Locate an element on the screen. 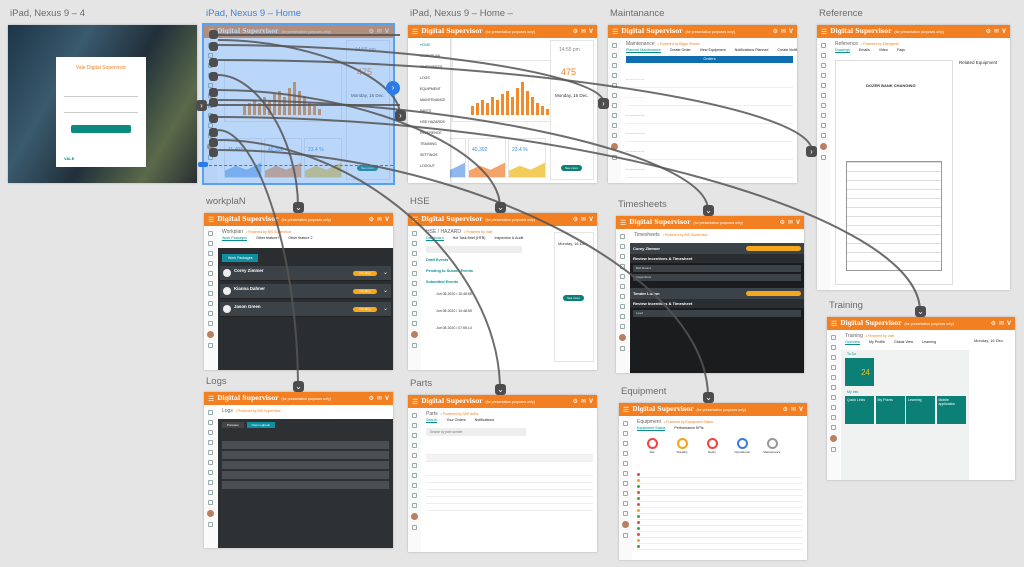 This screenshot has width=1024, height=567. artboard-label: Parts is located at coordinates (421, 383).